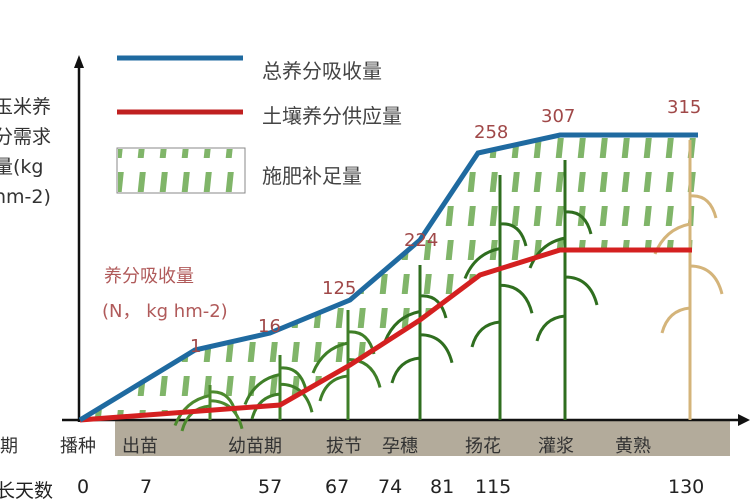  Describe the element at coordinates (146, 487) in the screenshot. I see `day-label: 7` at that location.